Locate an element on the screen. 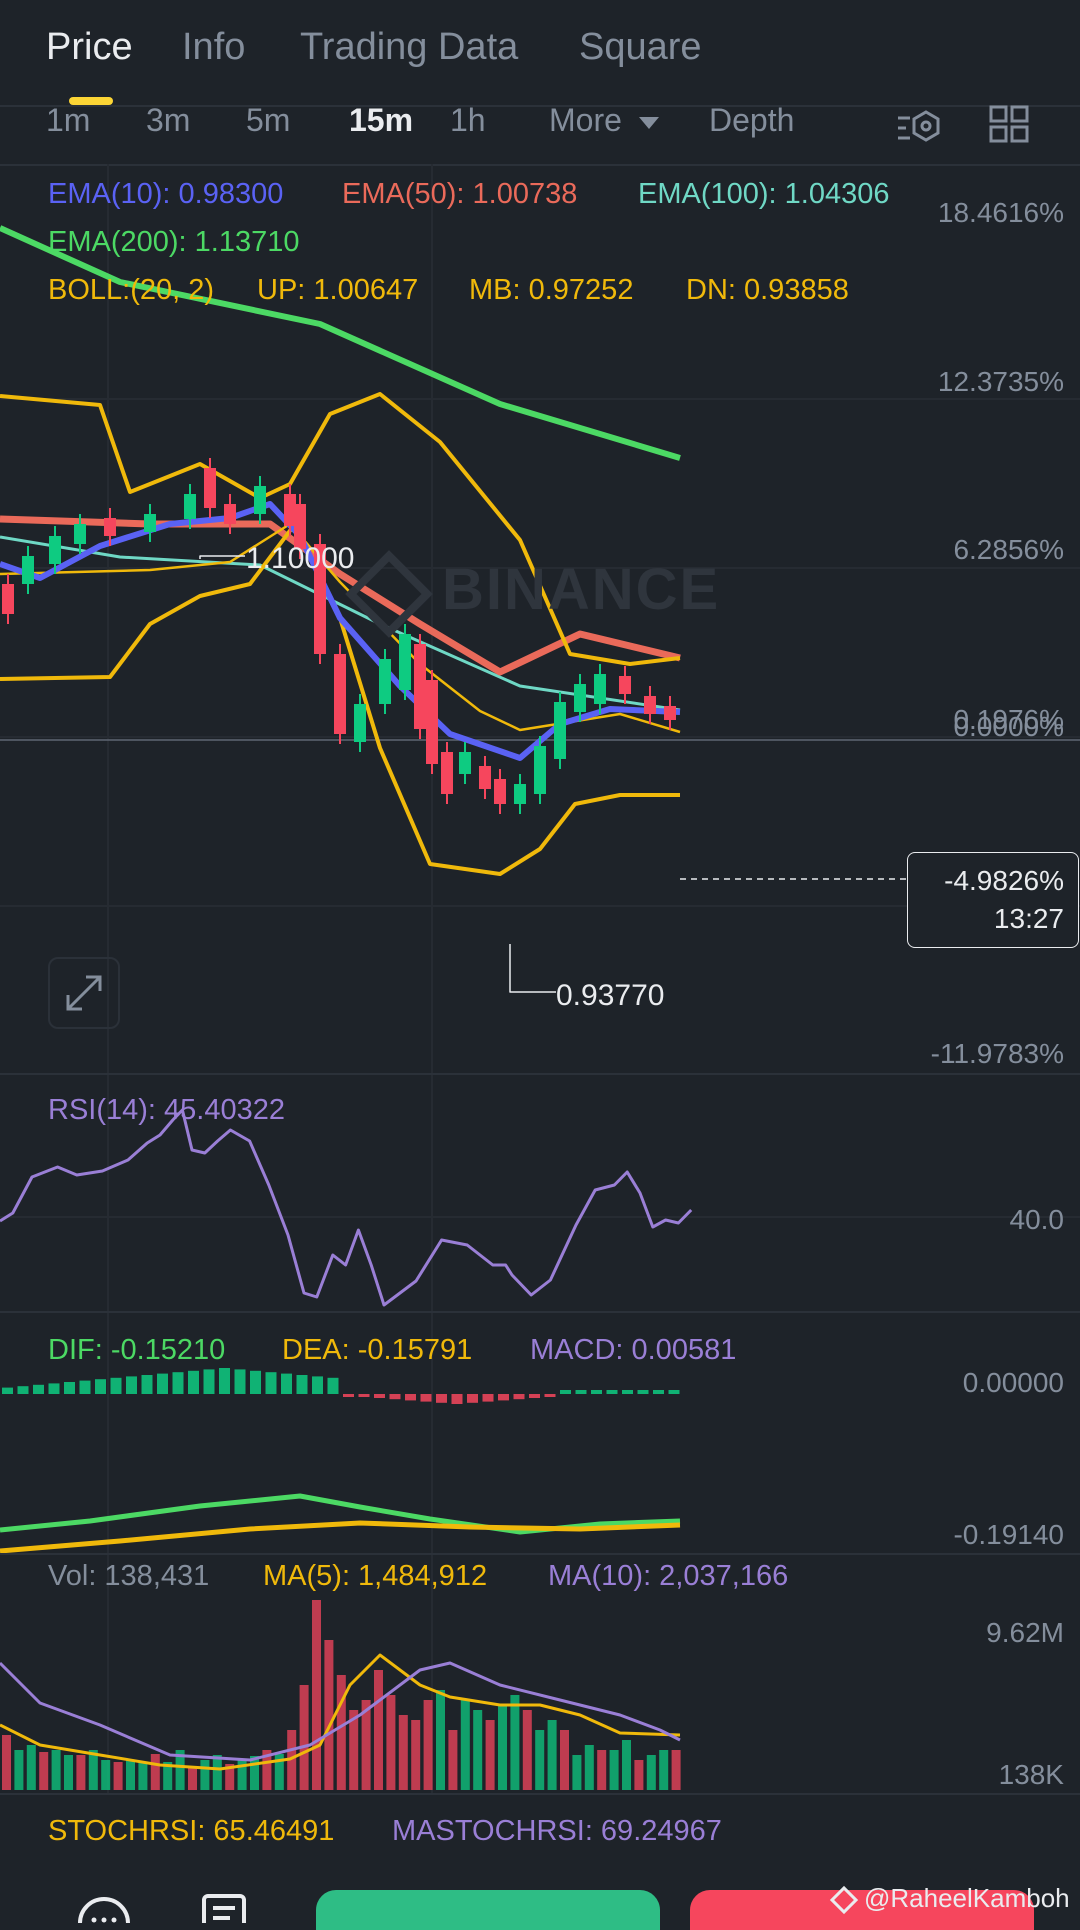  tab-price: Price is located at coordinates (89, 47).